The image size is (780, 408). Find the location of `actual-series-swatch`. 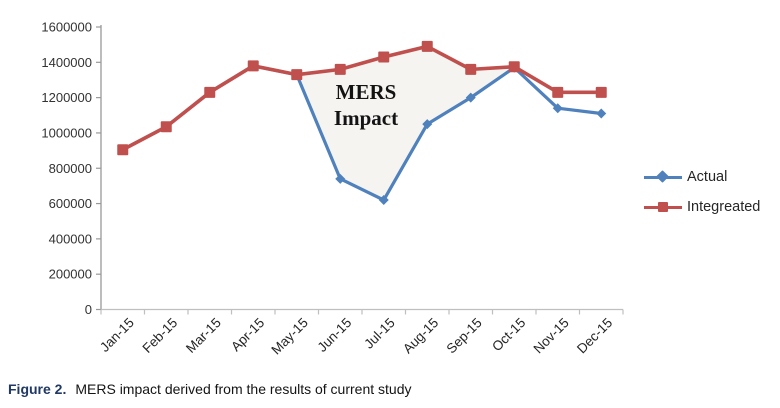

actual-series-swatch is located at coordinates (663, 177).